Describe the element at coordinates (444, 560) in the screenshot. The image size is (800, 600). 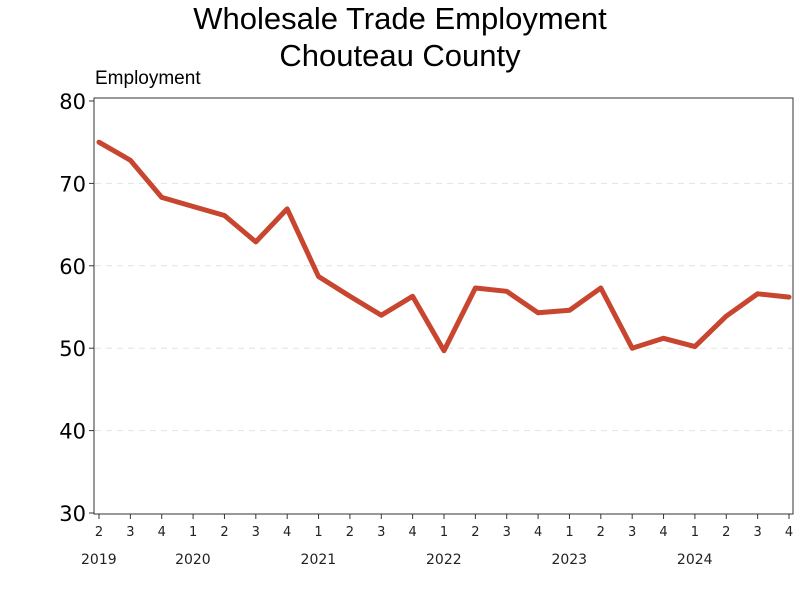
I see `x-year-label: 2022` at that location.